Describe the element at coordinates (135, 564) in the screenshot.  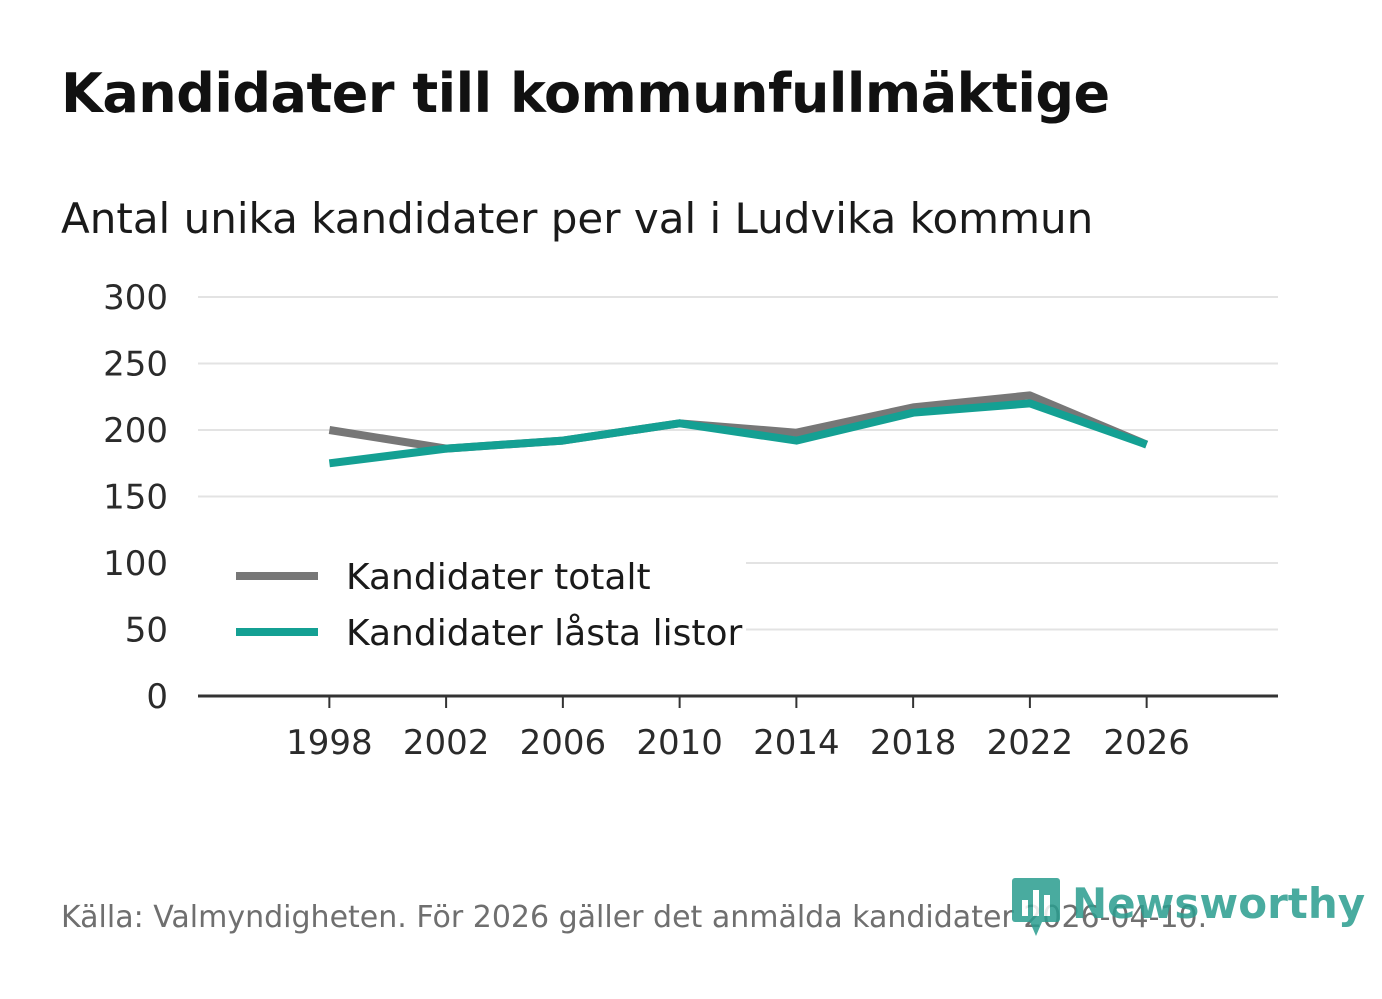
I see `y-tick-label: 100` at that location.